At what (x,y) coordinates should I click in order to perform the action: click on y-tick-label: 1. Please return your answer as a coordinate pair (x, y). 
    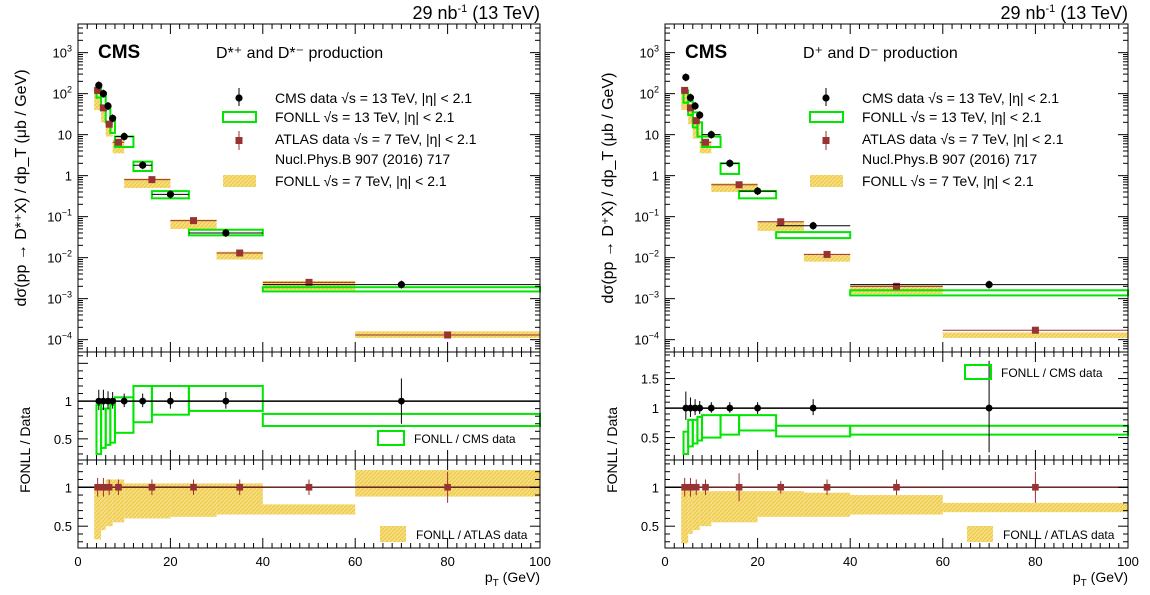
    Looking at the image, I should click on (68, 176).